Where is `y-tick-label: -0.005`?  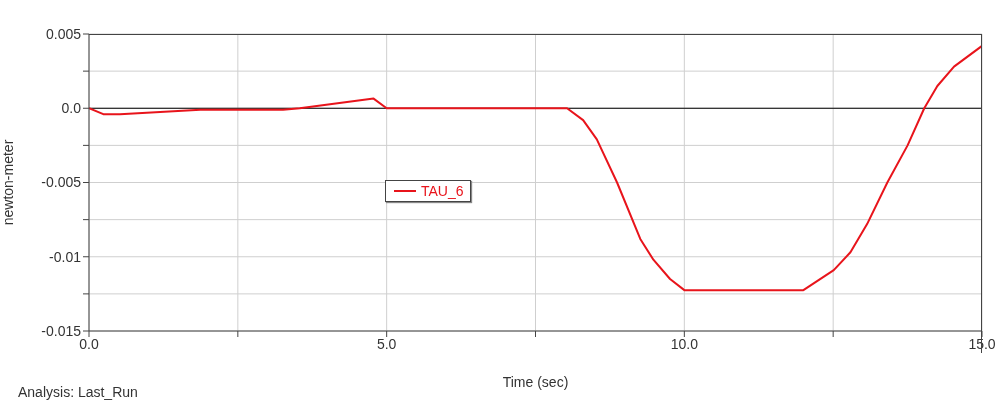
y-tick-label: -0.005 is located at coordinates (61, 182).